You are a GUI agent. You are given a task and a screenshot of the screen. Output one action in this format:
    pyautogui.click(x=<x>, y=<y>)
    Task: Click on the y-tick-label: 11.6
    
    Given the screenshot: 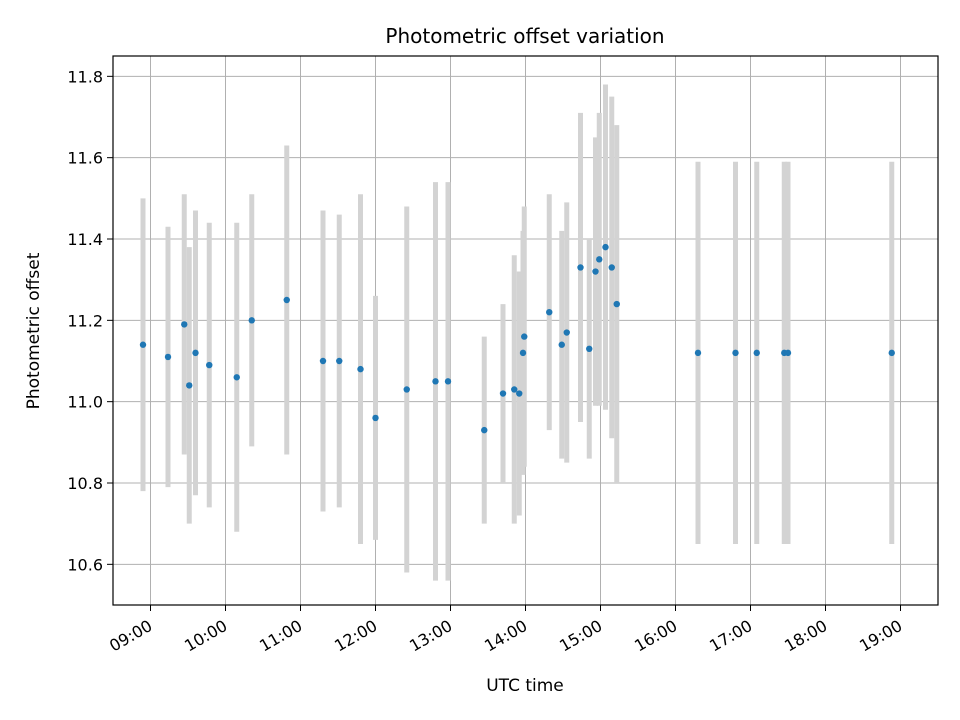 What is the action you would take?
    pyautogui.click(x=85, y=158)
    